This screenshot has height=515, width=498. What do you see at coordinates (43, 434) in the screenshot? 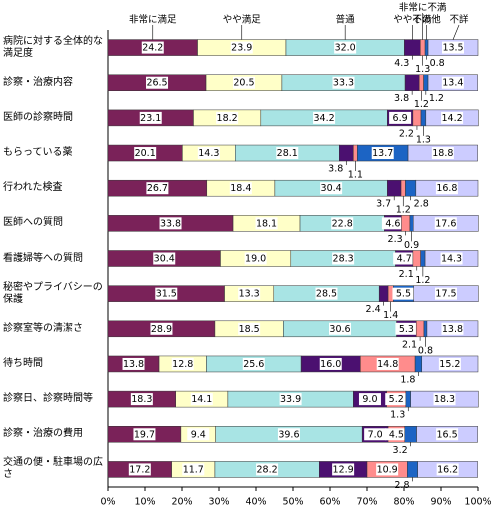
I see `category-label: 診察・治療の費用` at bounding box center [43, 434].